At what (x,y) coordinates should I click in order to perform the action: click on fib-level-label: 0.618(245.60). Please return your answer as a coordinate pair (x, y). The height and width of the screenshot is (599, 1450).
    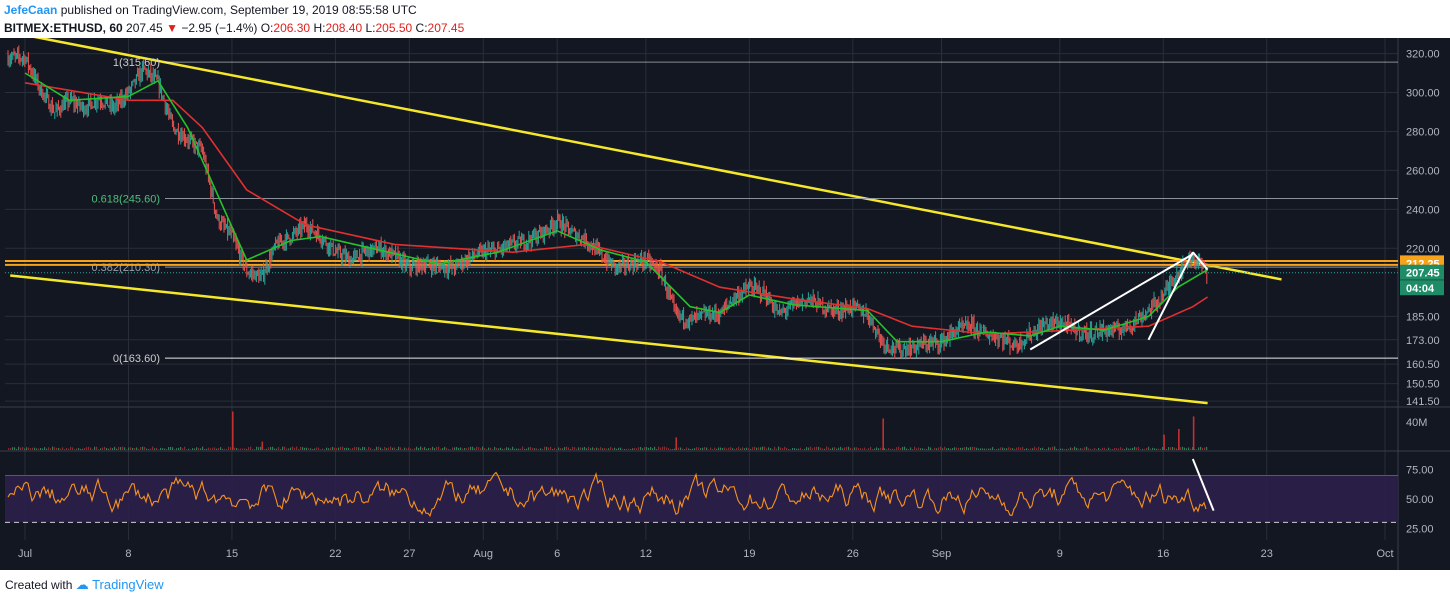
    Looking at the image, I should click on (126, 199).